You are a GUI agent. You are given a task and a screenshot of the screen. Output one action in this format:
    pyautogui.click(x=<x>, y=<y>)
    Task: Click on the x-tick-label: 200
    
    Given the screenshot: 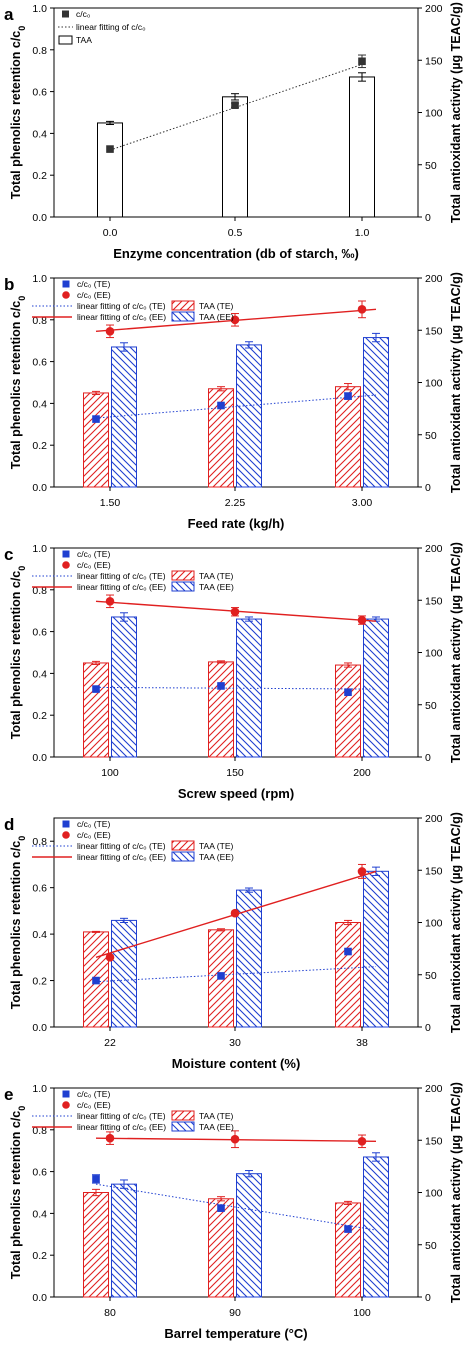 What is the action you would take?
    pyautogui.click(x=362, y=773)
    